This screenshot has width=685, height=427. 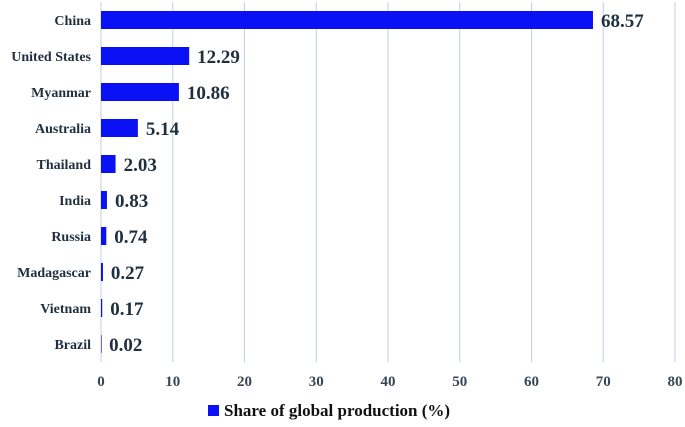 I want to click on value-label-brazil: 0.02, so click(x=125, y=345).